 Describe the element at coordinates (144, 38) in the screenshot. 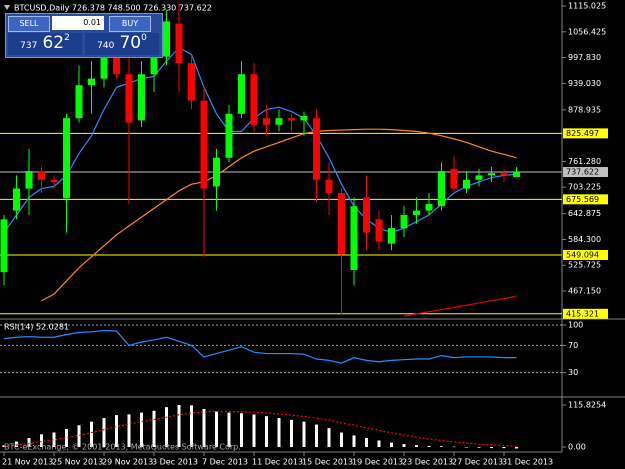

I see `ask-sup: 0` at that location.